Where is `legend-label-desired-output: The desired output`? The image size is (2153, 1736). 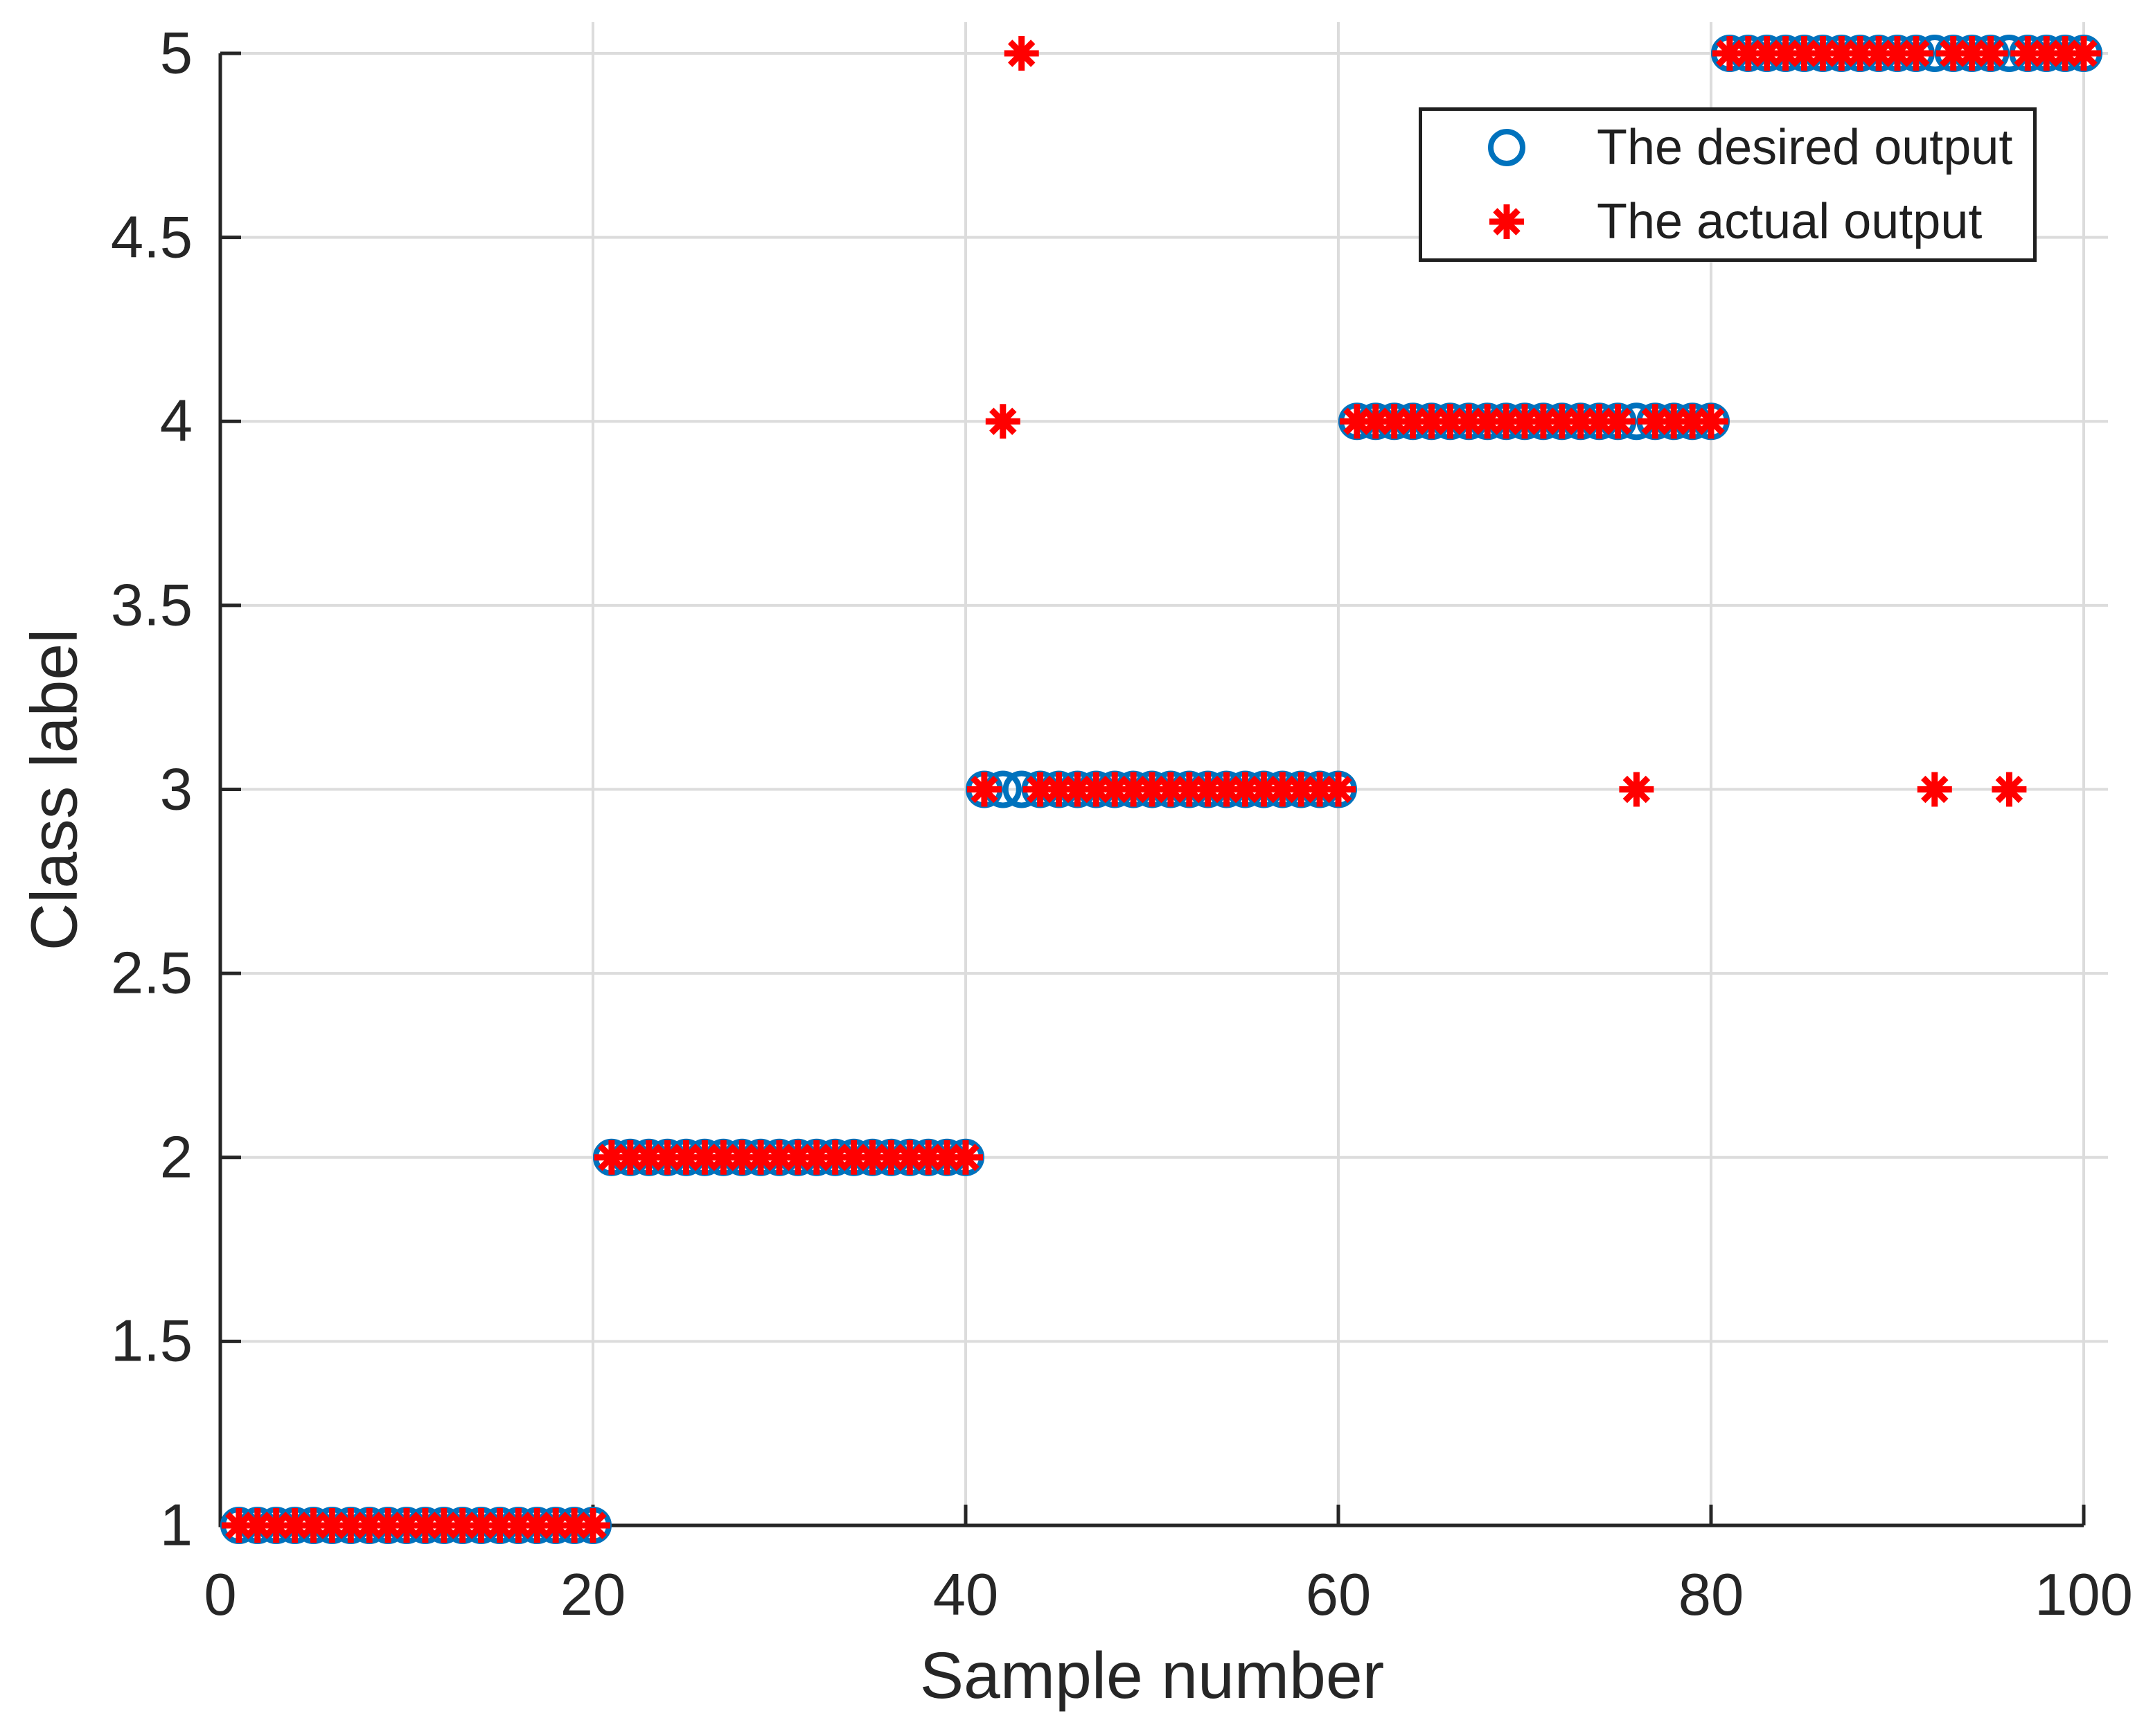 legend-label-desired-output: The desired output is located at coordinates (1805, 148).